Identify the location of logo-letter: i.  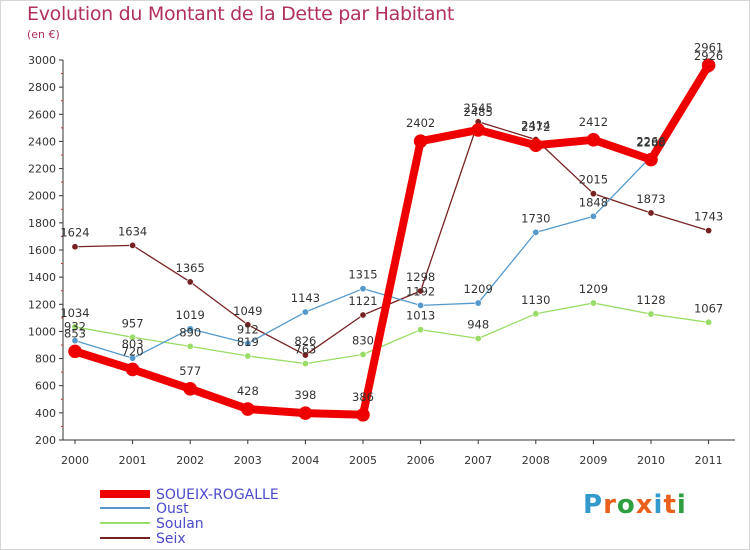
(681, 505).